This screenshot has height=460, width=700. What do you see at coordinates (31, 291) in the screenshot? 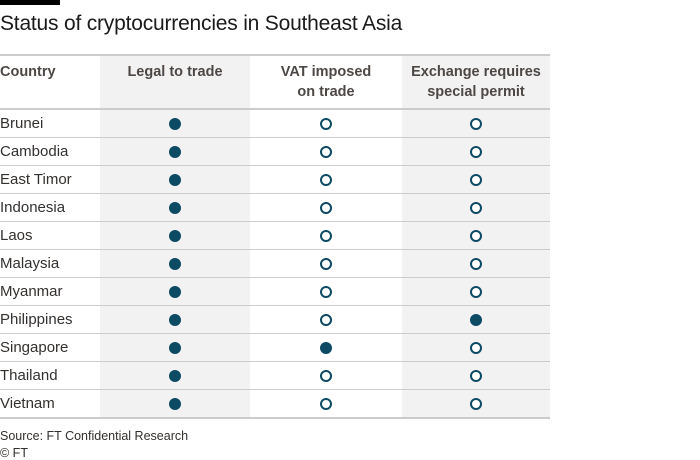
I see `country-label: Myanmar` at bounding box center [31, 291].